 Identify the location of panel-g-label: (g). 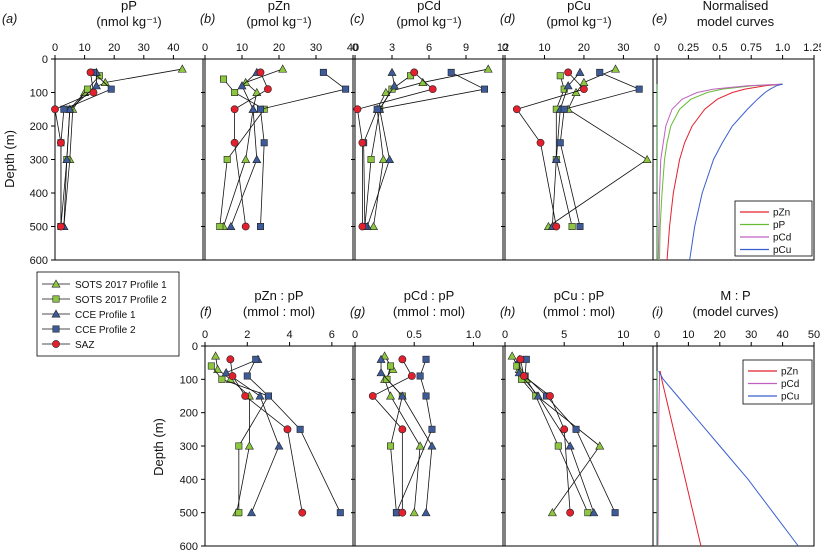
(357, 312).